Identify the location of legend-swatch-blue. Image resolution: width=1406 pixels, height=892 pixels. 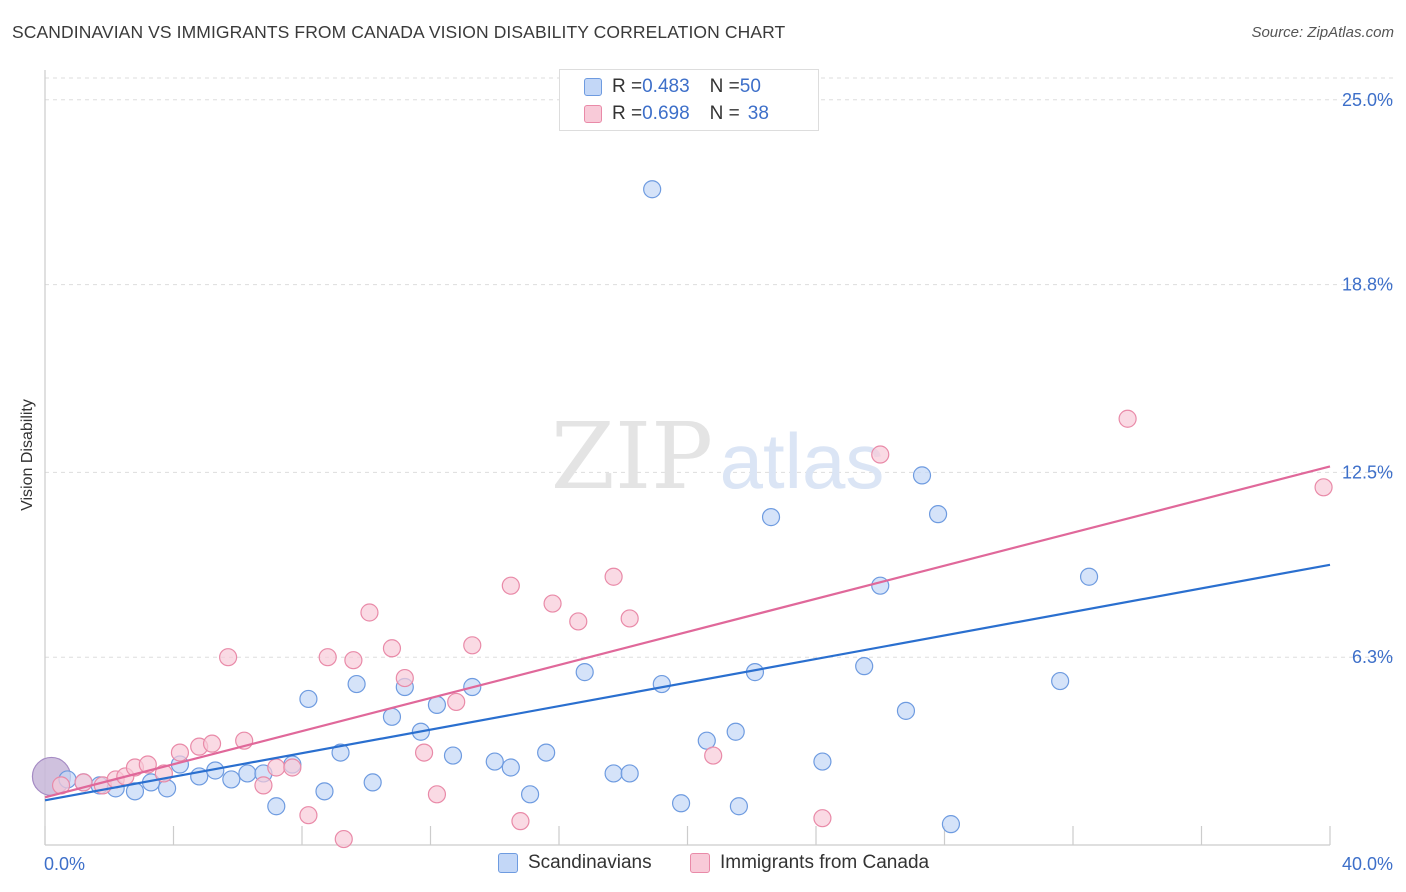
(593, 87).